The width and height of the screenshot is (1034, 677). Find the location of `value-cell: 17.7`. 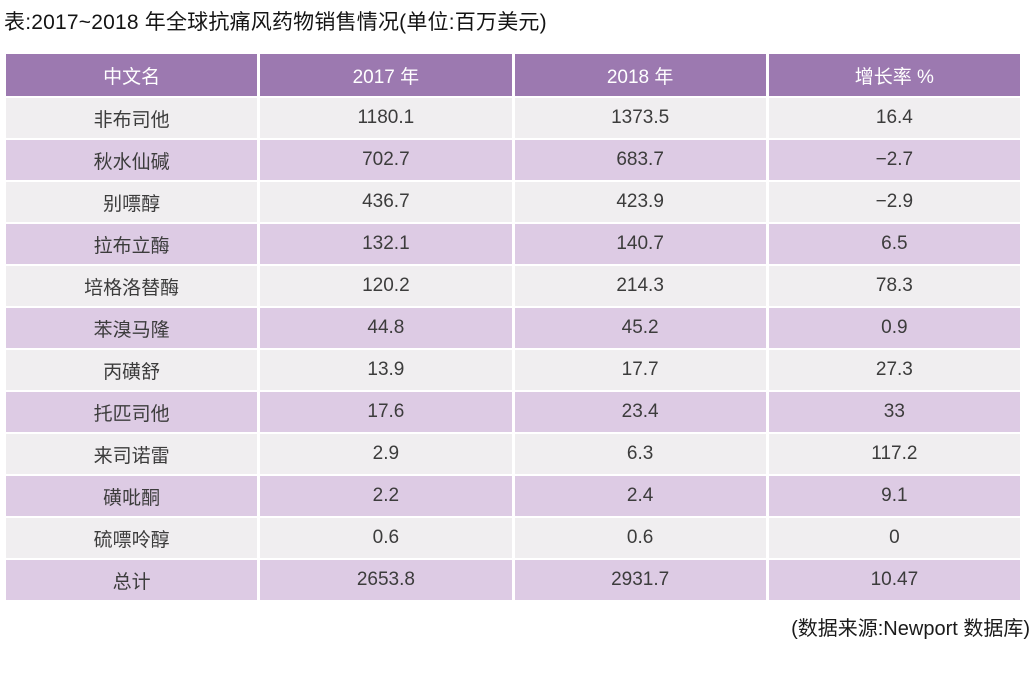

value-cell: 17.7 is located at coordinates (640, 370).